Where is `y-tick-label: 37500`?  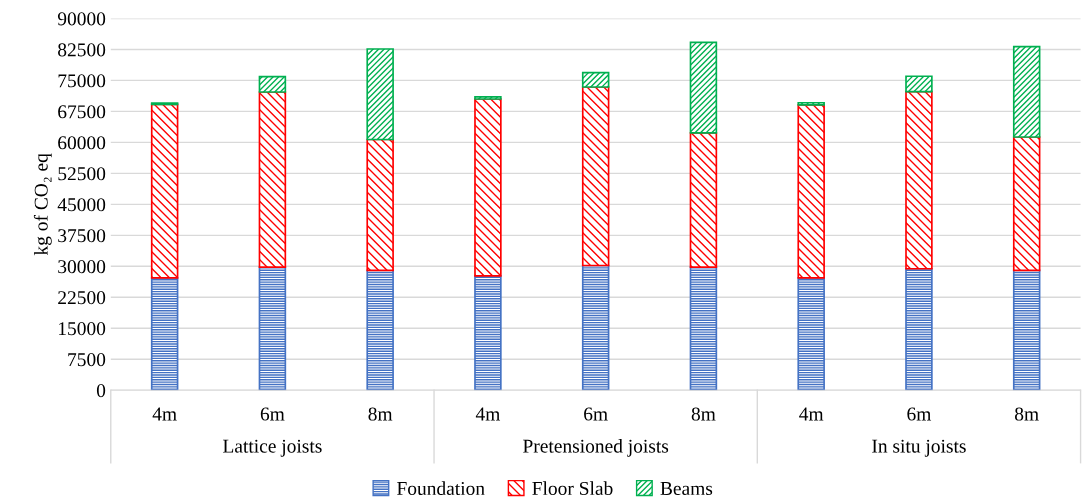
y-tick-label: 37500 is located at coordinates (82, 236).